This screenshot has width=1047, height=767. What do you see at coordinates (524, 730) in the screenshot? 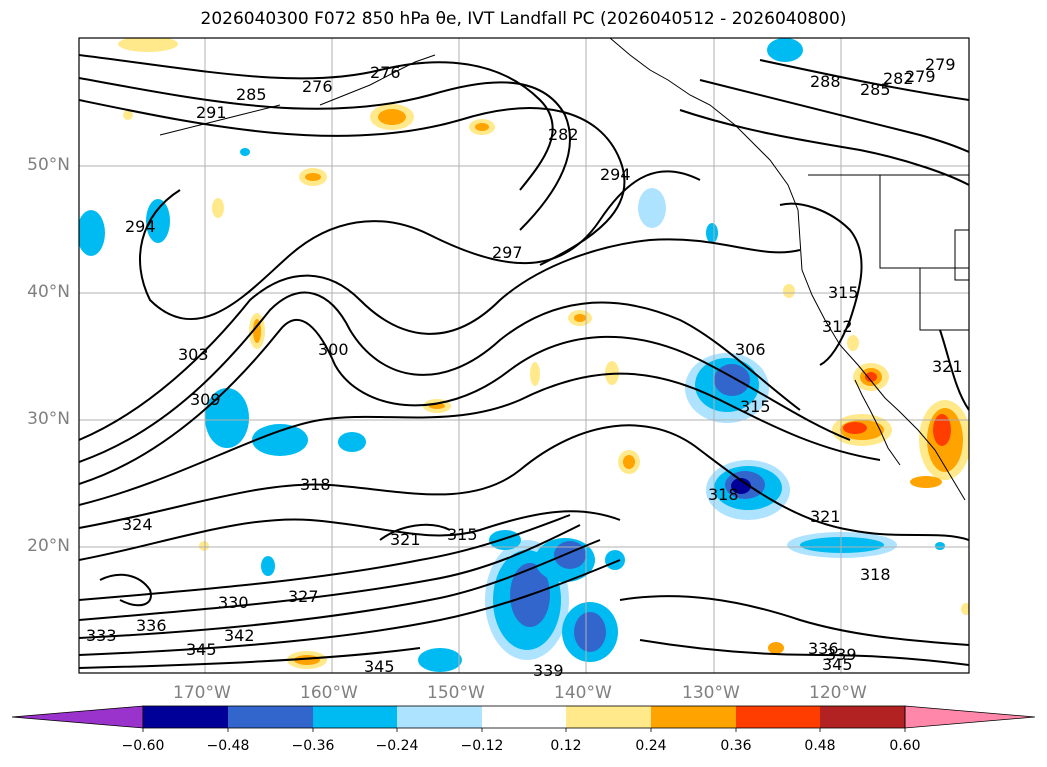
I see `colorbar-ticks` at bounding box center [524, 730].